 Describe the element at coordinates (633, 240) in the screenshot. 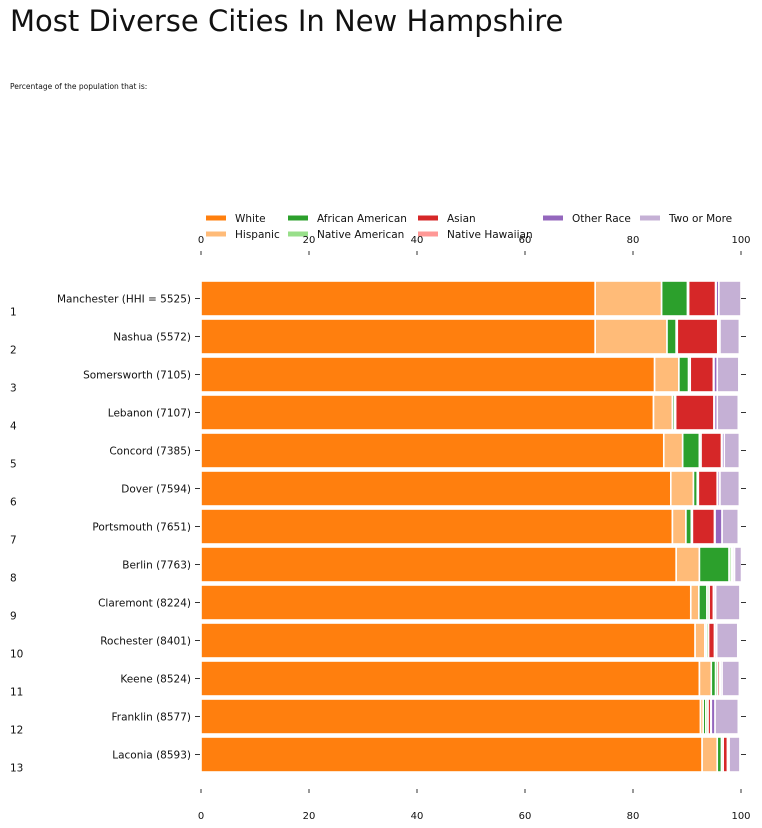

I see `top-axis-tick-label: 80` at that location.